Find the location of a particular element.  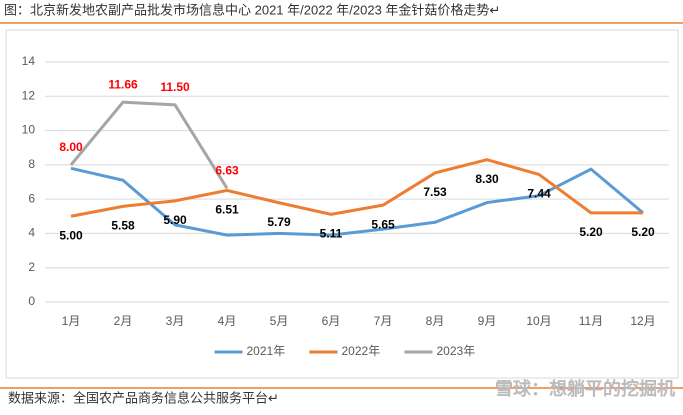

y-tick-label: 4 is located at coordinates (31, 233).